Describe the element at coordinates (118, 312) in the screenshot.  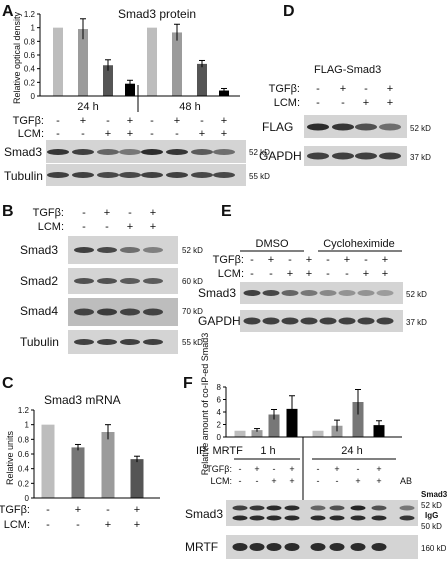
I see `panel-b-bands-smad4` at that location.